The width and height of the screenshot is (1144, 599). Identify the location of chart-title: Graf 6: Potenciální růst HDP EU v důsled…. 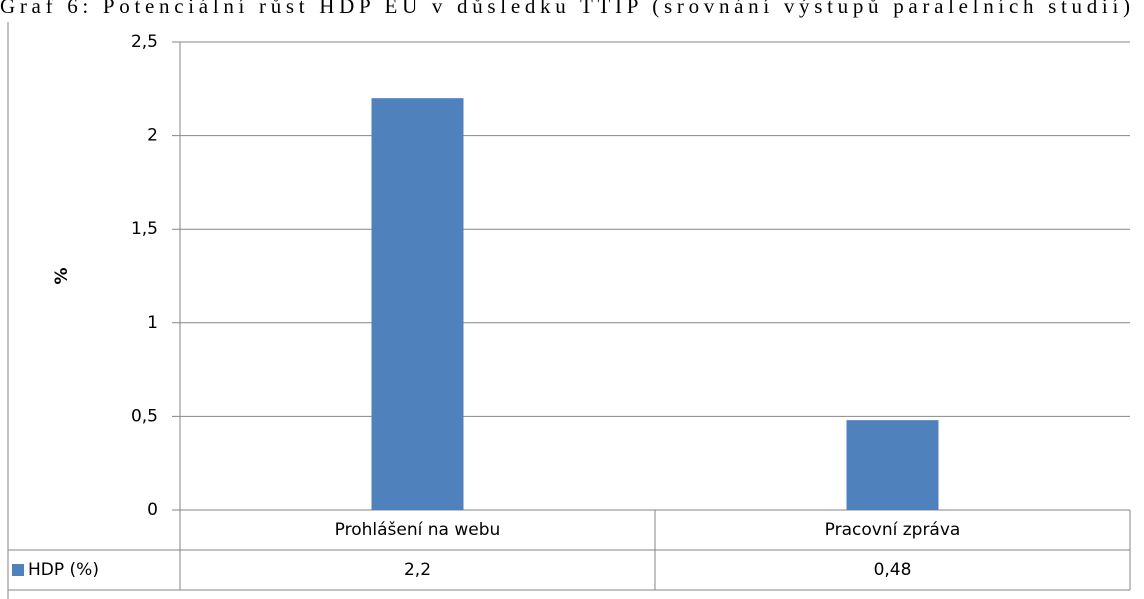
(565, 9).